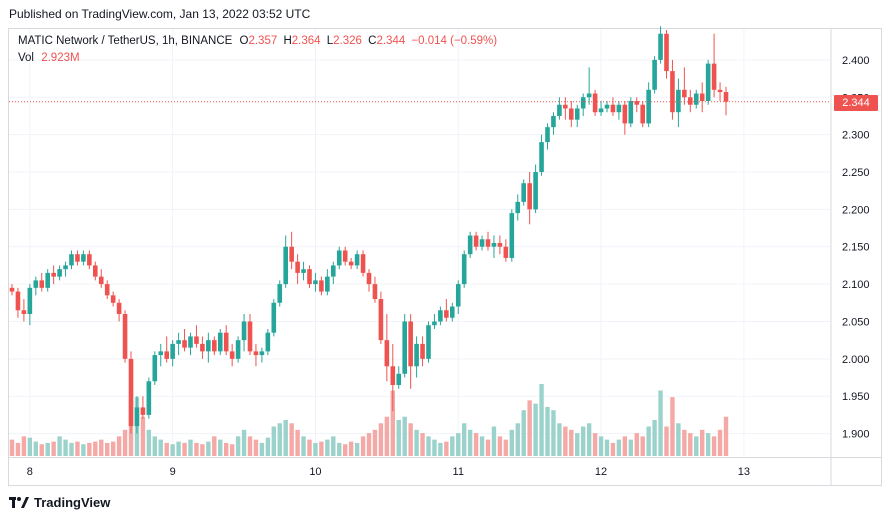  Describe the element at coordinates (856, 210) in the screenshot. I see `price-tick-label: 2.200` at that location.